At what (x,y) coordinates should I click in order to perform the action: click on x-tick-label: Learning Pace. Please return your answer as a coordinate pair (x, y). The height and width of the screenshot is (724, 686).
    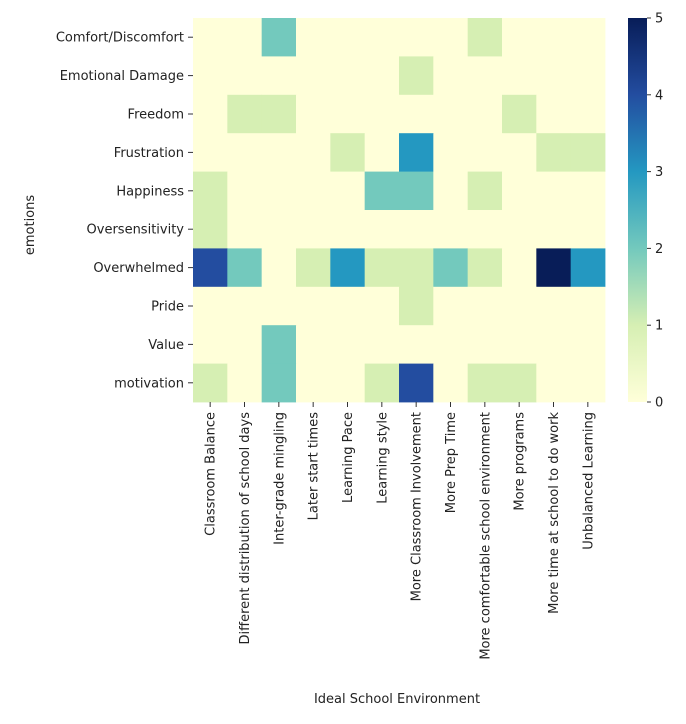
    Looking at the image, I should click on (348, 457).